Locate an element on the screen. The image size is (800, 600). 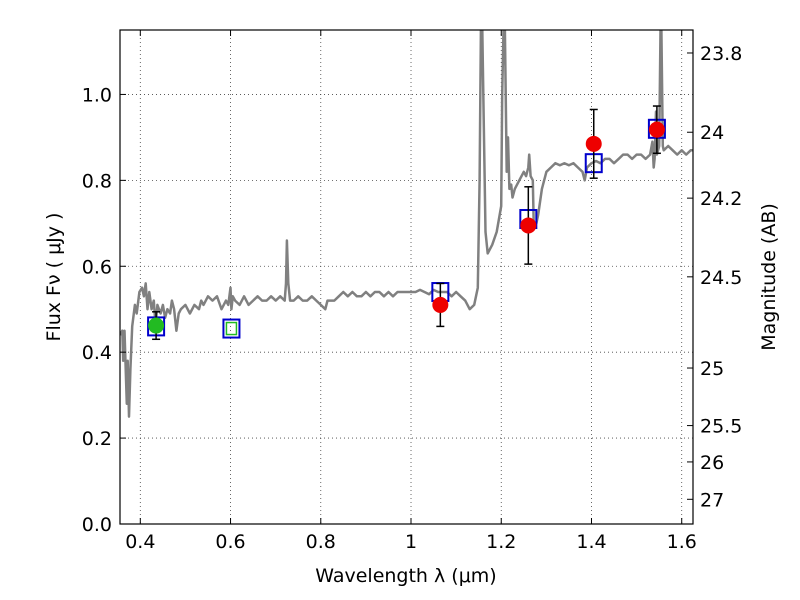
y-axis-label: Flux Fν ( μJy ) is located at coordinates (54, 277).